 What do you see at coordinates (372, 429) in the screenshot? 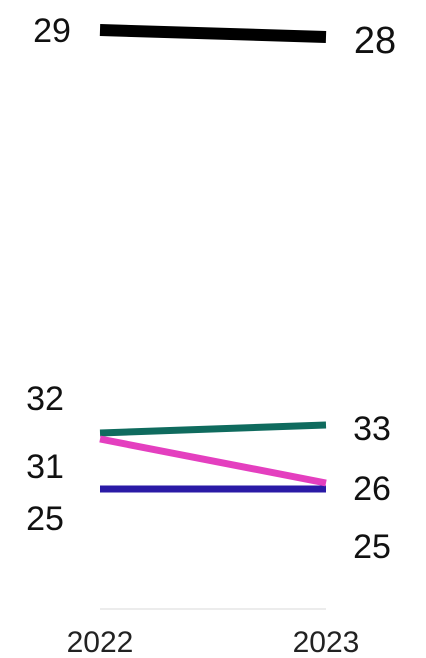
I see `series-2-label-2023: 33` at bounding box center [372, 429].